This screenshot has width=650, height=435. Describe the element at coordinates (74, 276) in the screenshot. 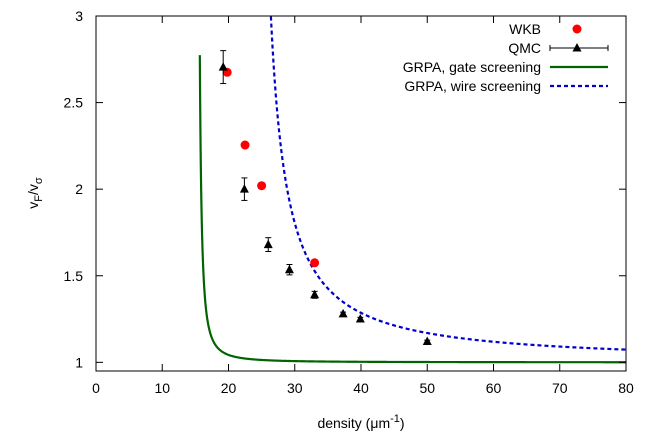

I see `y-tick-label: 1.5` at that location.